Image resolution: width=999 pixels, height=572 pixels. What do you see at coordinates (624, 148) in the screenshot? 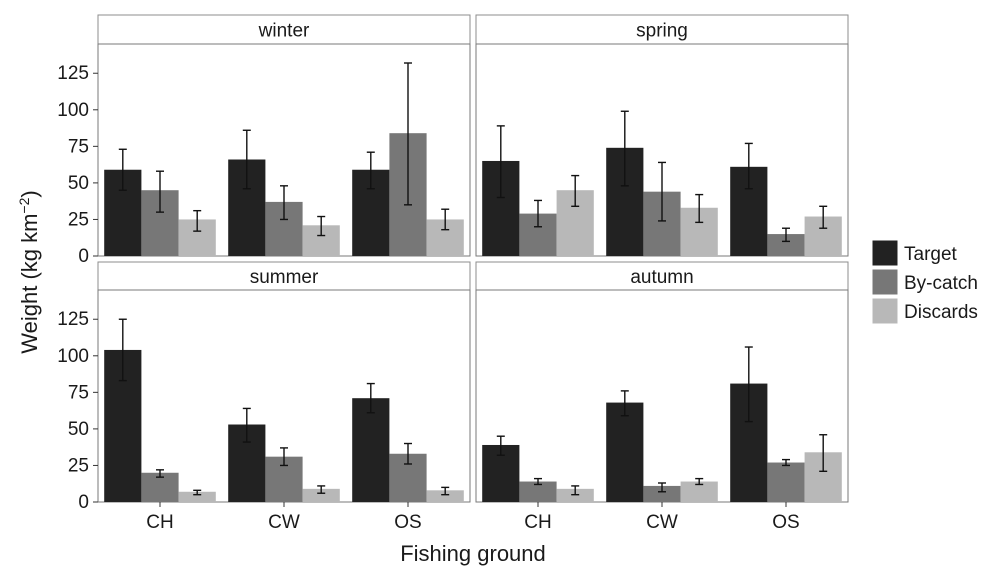
I see `error-bar-spring-CW-Target` at bounding box center [624, 148].